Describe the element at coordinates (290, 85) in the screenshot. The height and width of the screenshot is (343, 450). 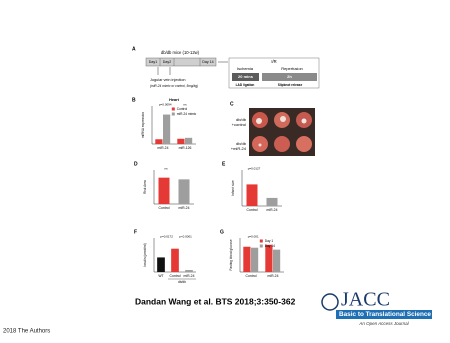
I see `event-label: Slipknot release` at that location.